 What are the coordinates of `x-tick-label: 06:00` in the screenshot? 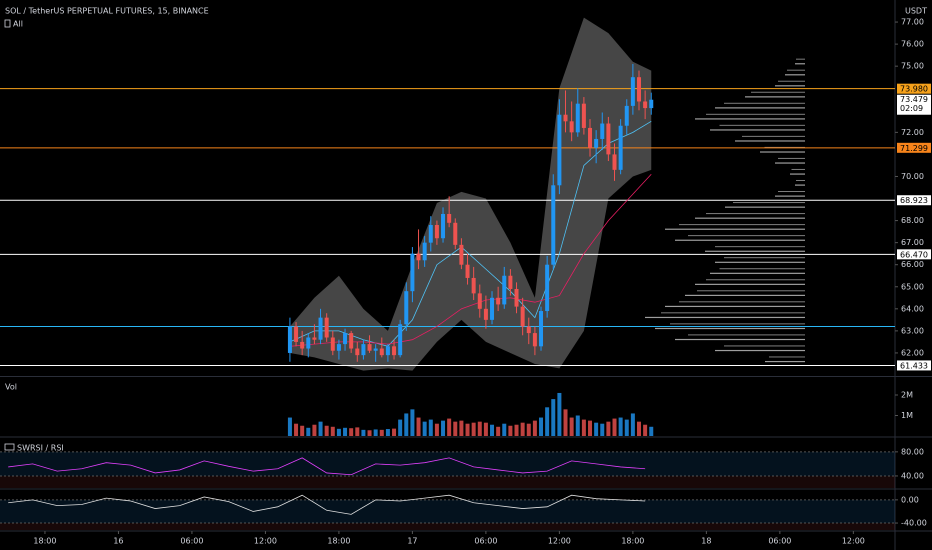 It's located at (779, 541).